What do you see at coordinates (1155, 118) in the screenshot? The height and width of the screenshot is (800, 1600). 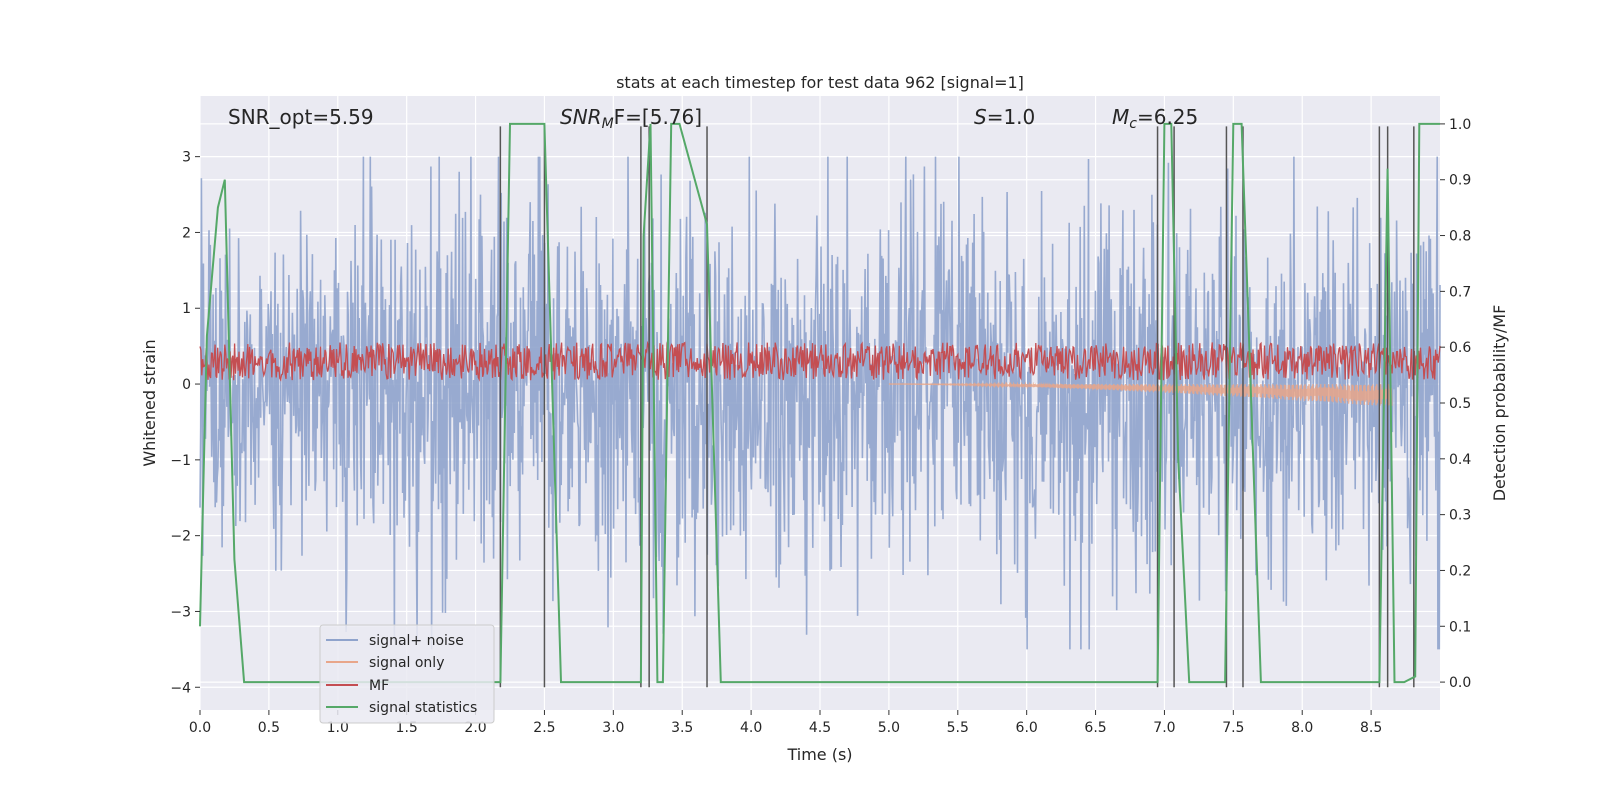 I see `annotation-mc: Mc=6.25` at bounding box center [1155, 118].